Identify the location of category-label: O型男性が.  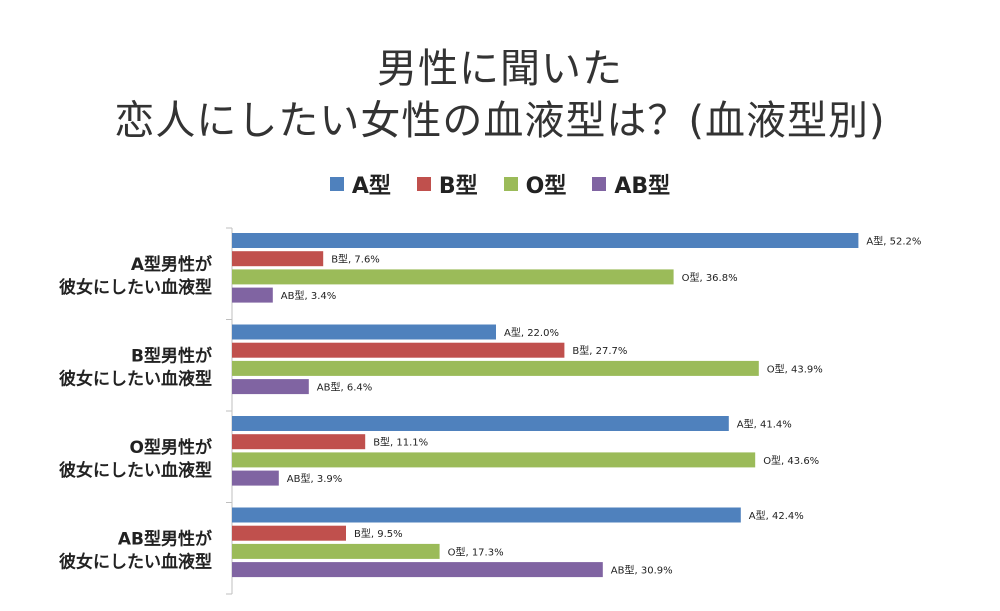
(171, 447).